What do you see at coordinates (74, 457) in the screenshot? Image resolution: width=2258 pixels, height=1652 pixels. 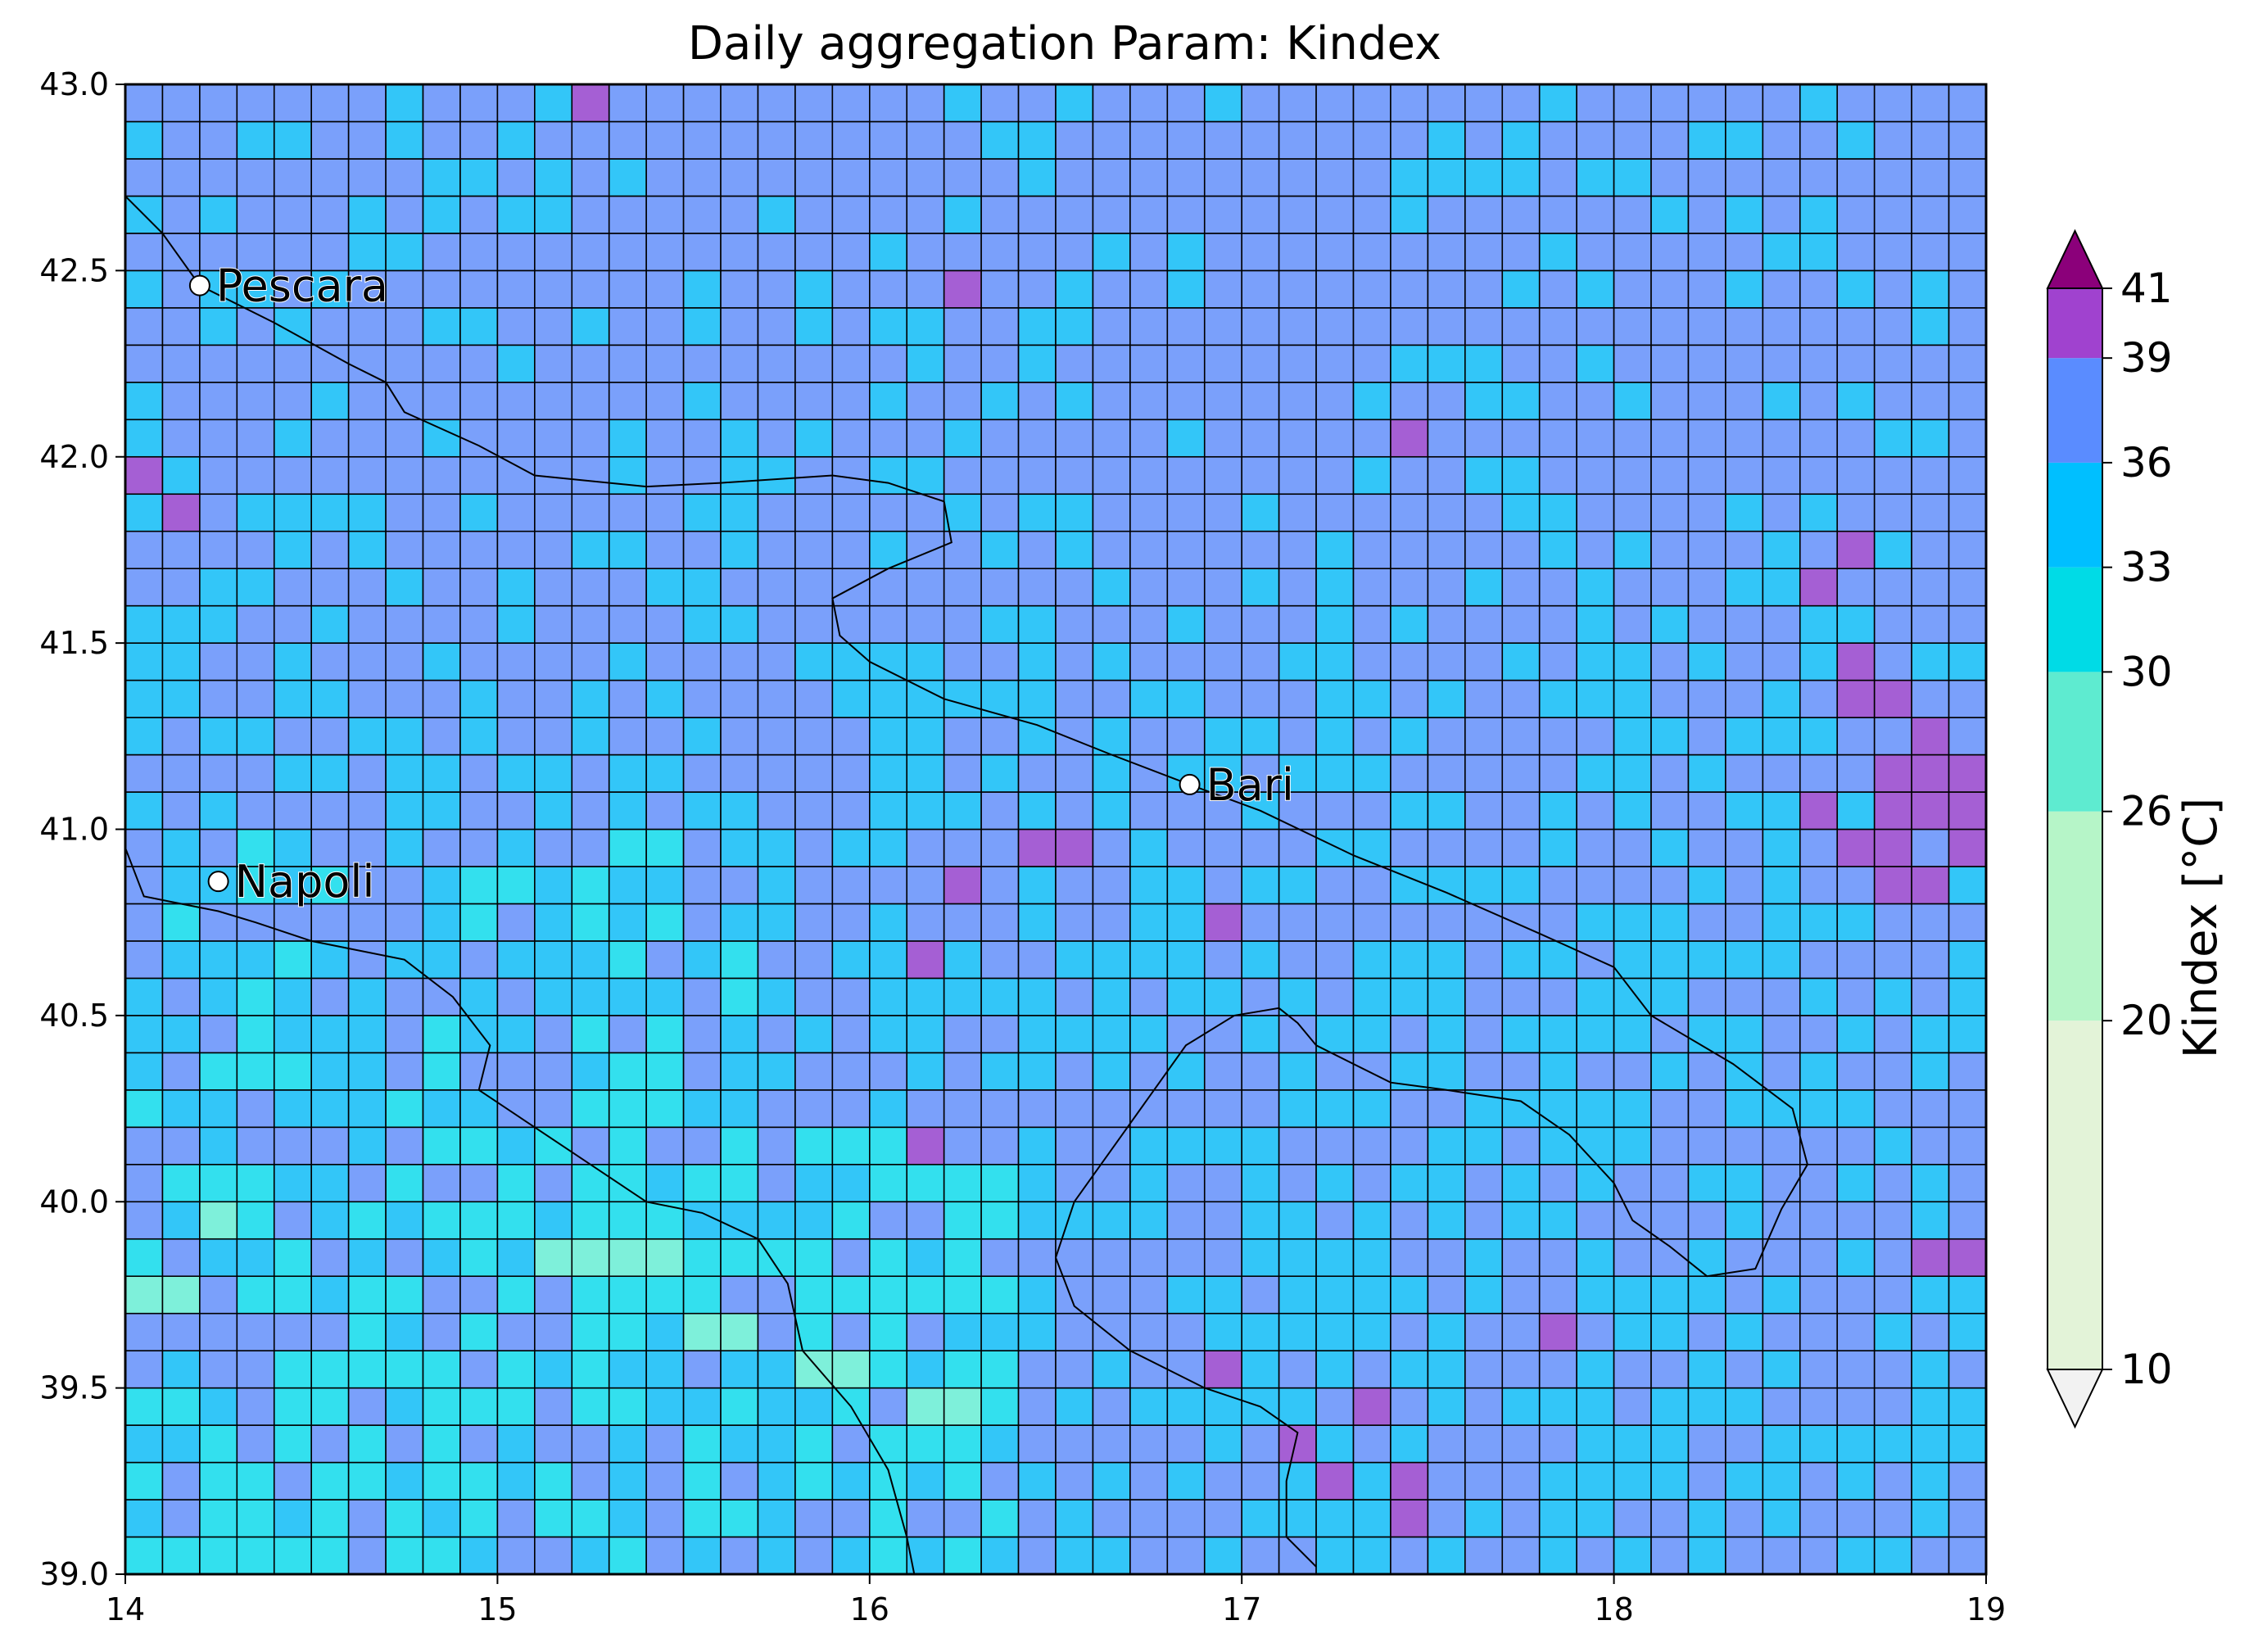 I see `y-tick-label: 42.0` at bounding box center [74, 457].